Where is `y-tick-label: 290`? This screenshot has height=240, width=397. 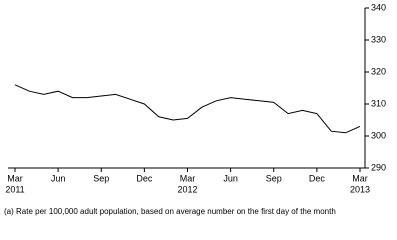
y-tick-label: 290 is located at coordinates (378, 167).